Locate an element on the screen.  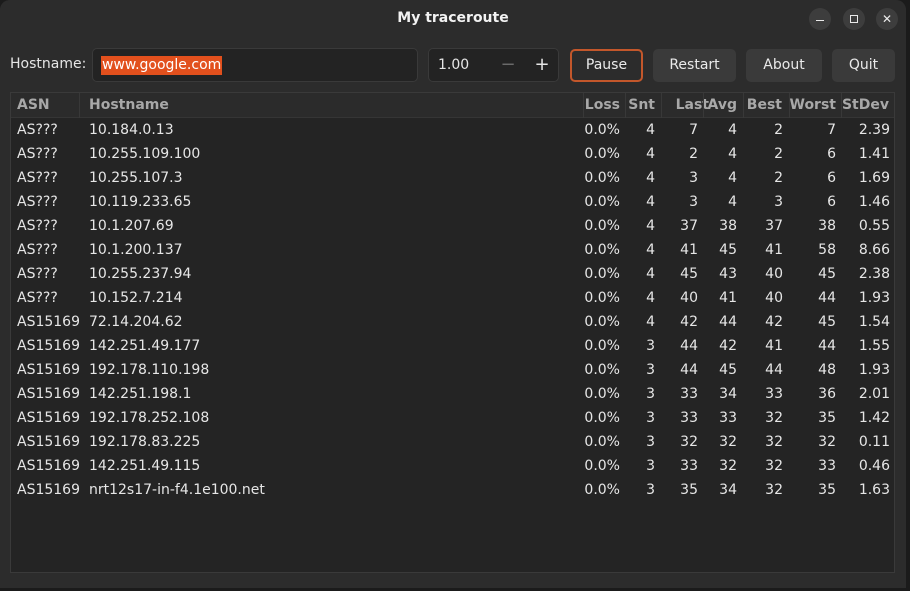
table-row: AS15169 142.251.198.1 0.0% 3 33 34 33 36 2.01 is located at coordinates (452, 395).